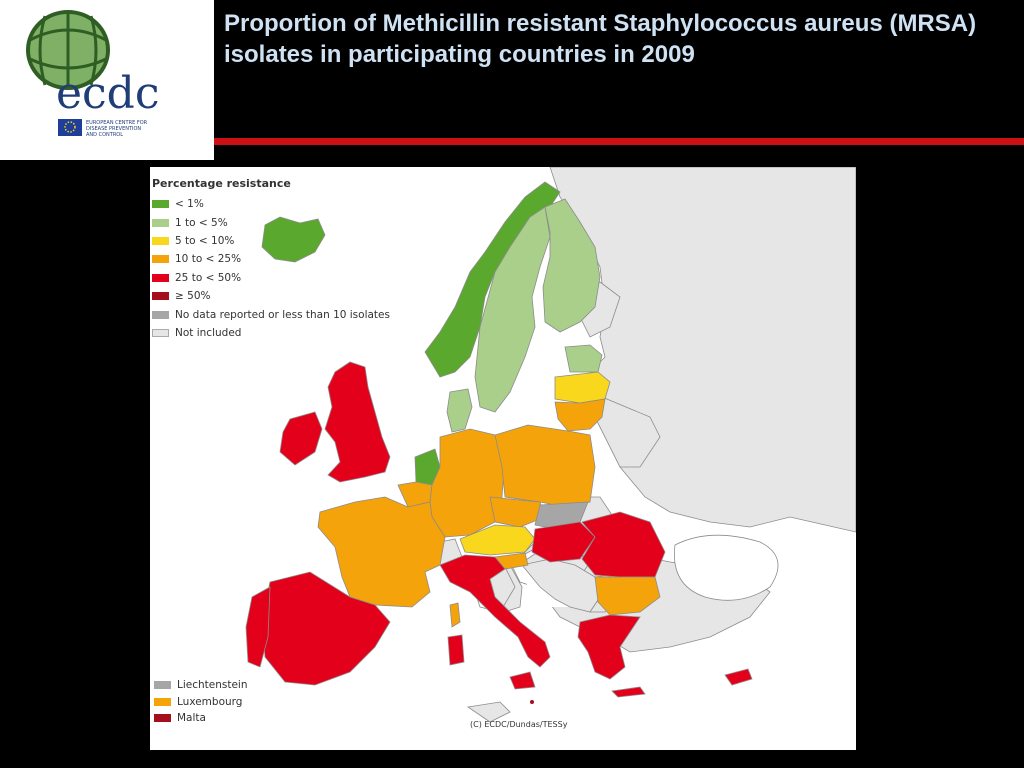 Image resolution: width=1024 pixels, height=768 pixels. Describe the element at coordinates (271, 296) in the screenshot. I see `legend-item: ≥ 50%` at that location.